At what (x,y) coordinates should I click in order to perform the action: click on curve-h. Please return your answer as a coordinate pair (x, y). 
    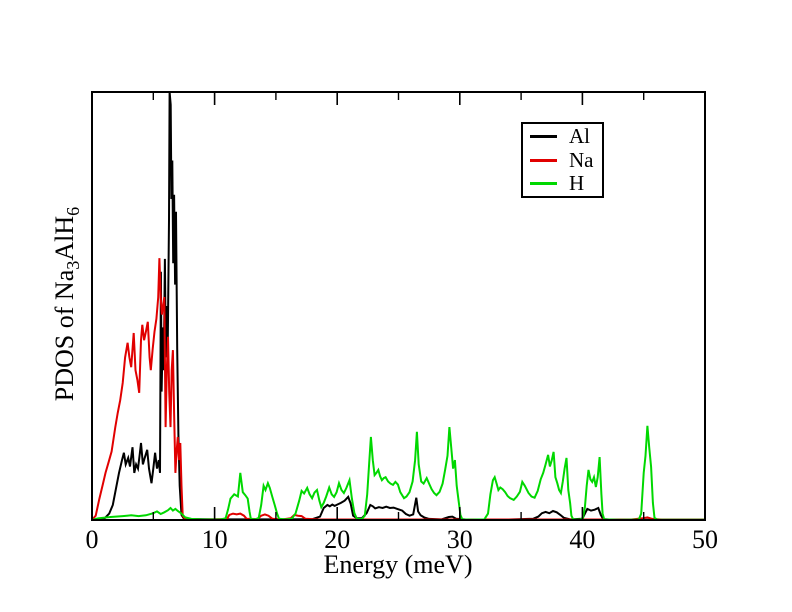
    Looking at the image, I should click on (398, 473).